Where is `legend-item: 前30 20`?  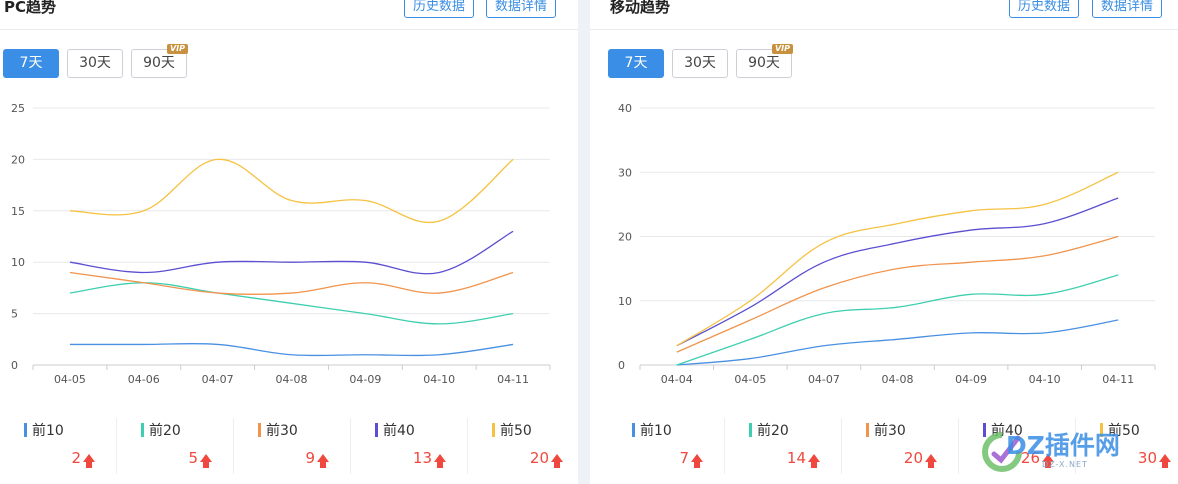 legend-item: 前30 20 is located at coordinates (900, 446).